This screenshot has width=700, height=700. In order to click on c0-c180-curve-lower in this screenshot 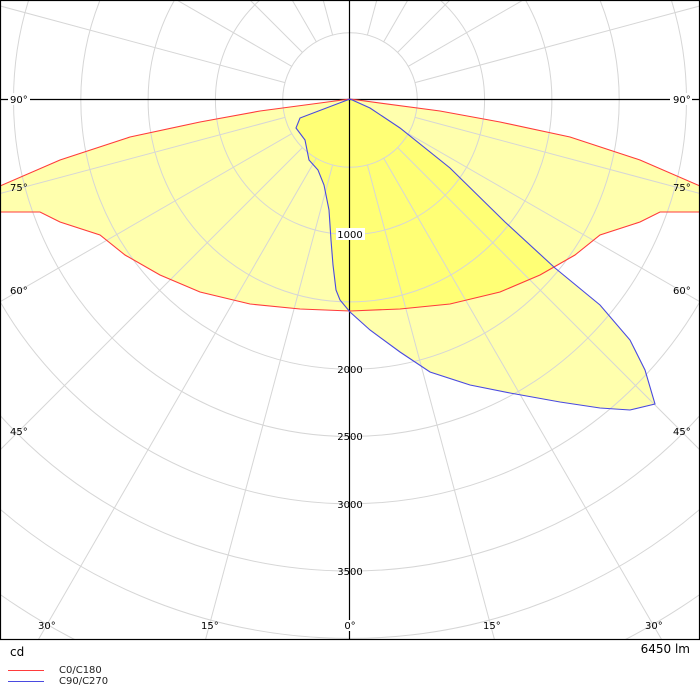, I will do `click(350, 261)`.